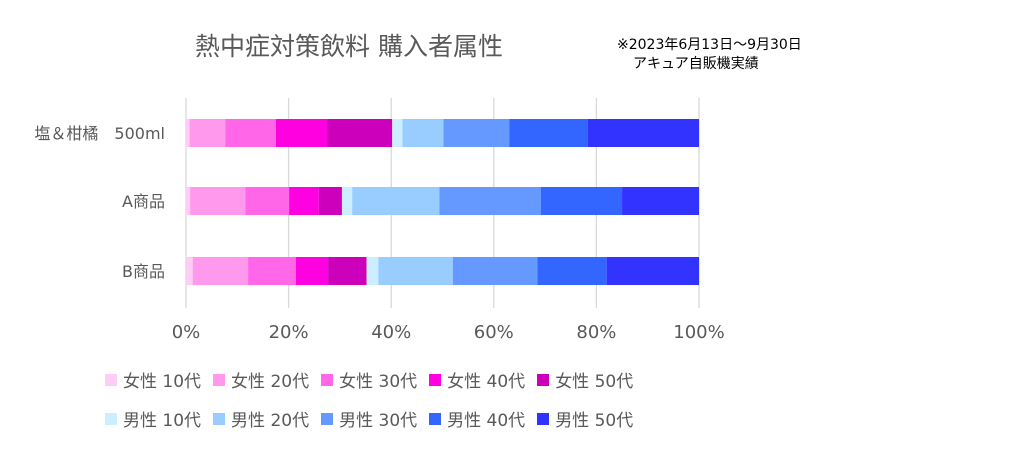 The image size is (1013, 450). I want to click on legend-item: 男性 20代, so click(261, 418).